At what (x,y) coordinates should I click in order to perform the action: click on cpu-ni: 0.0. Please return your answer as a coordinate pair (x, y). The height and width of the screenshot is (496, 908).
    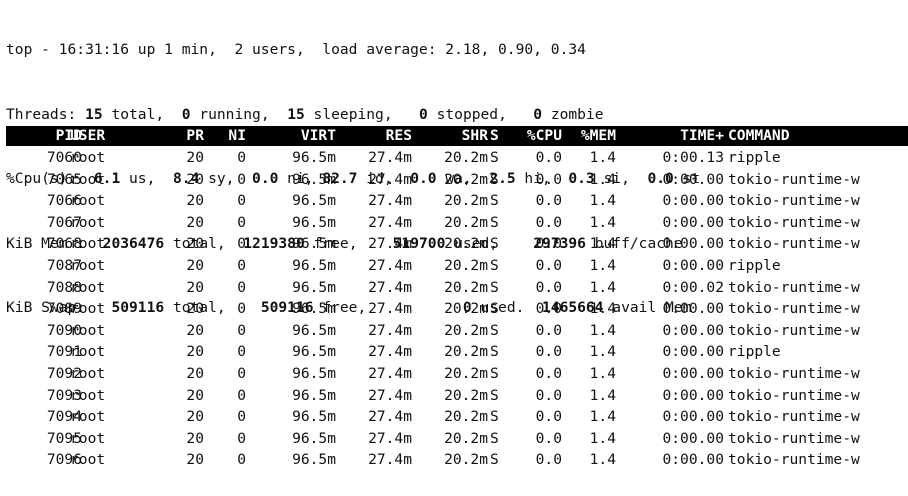
    Looking at the image, I should click on (265, 178).